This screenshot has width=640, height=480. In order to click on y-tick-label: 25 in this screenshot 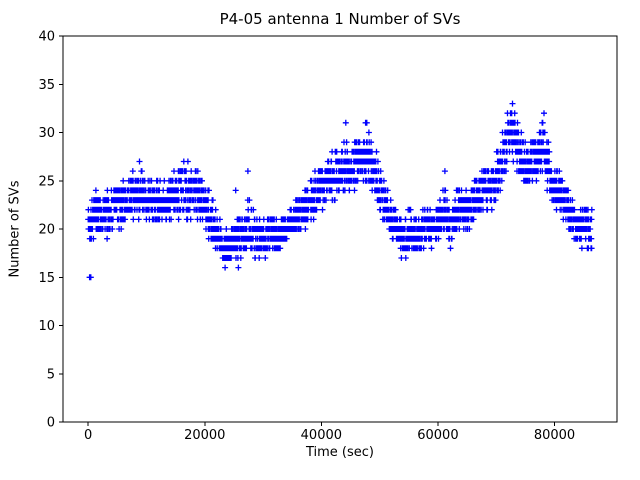, I will do `click(46, 181)`.